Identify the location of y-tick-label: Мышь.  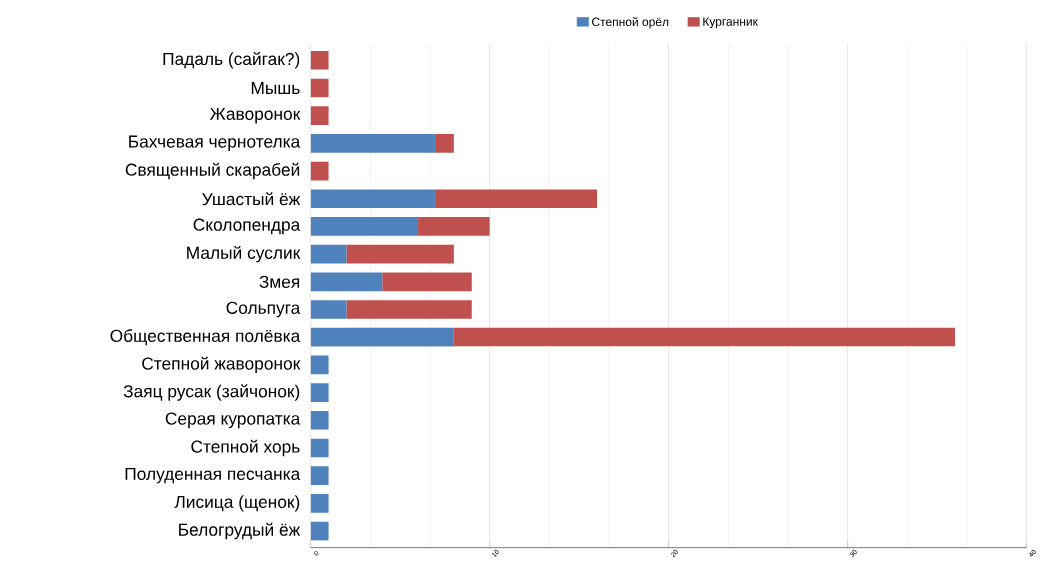
(275, 88).